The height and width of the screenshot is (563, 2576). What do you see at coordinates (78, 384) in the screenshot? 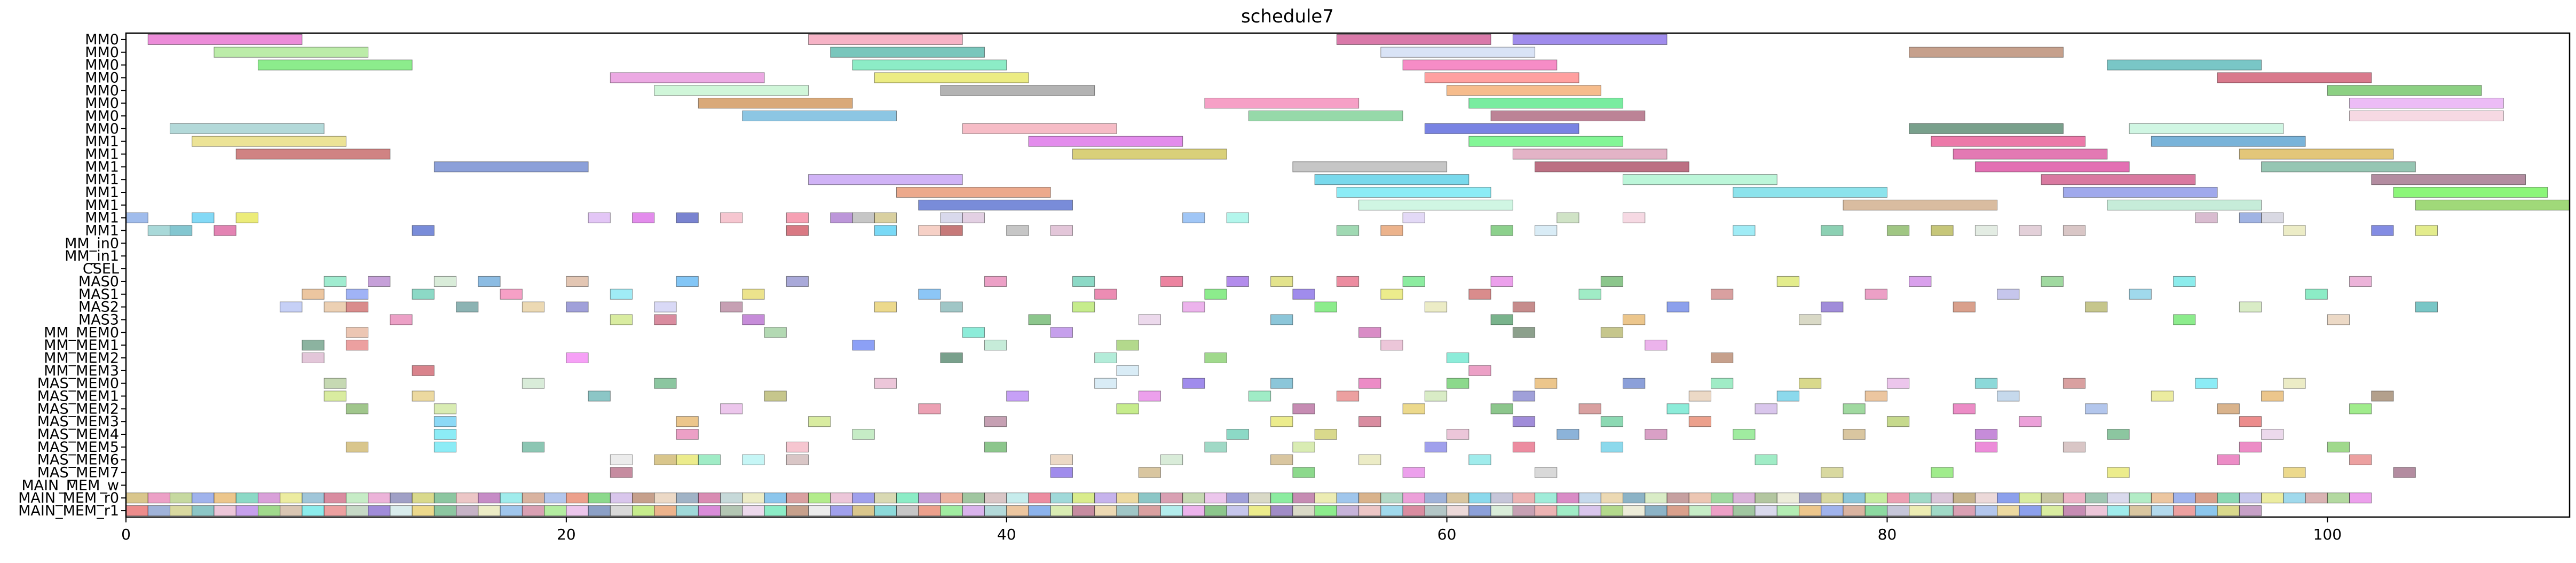
I see `y-tick-label: MAS_MEM0` at bounding box center [78, 384].